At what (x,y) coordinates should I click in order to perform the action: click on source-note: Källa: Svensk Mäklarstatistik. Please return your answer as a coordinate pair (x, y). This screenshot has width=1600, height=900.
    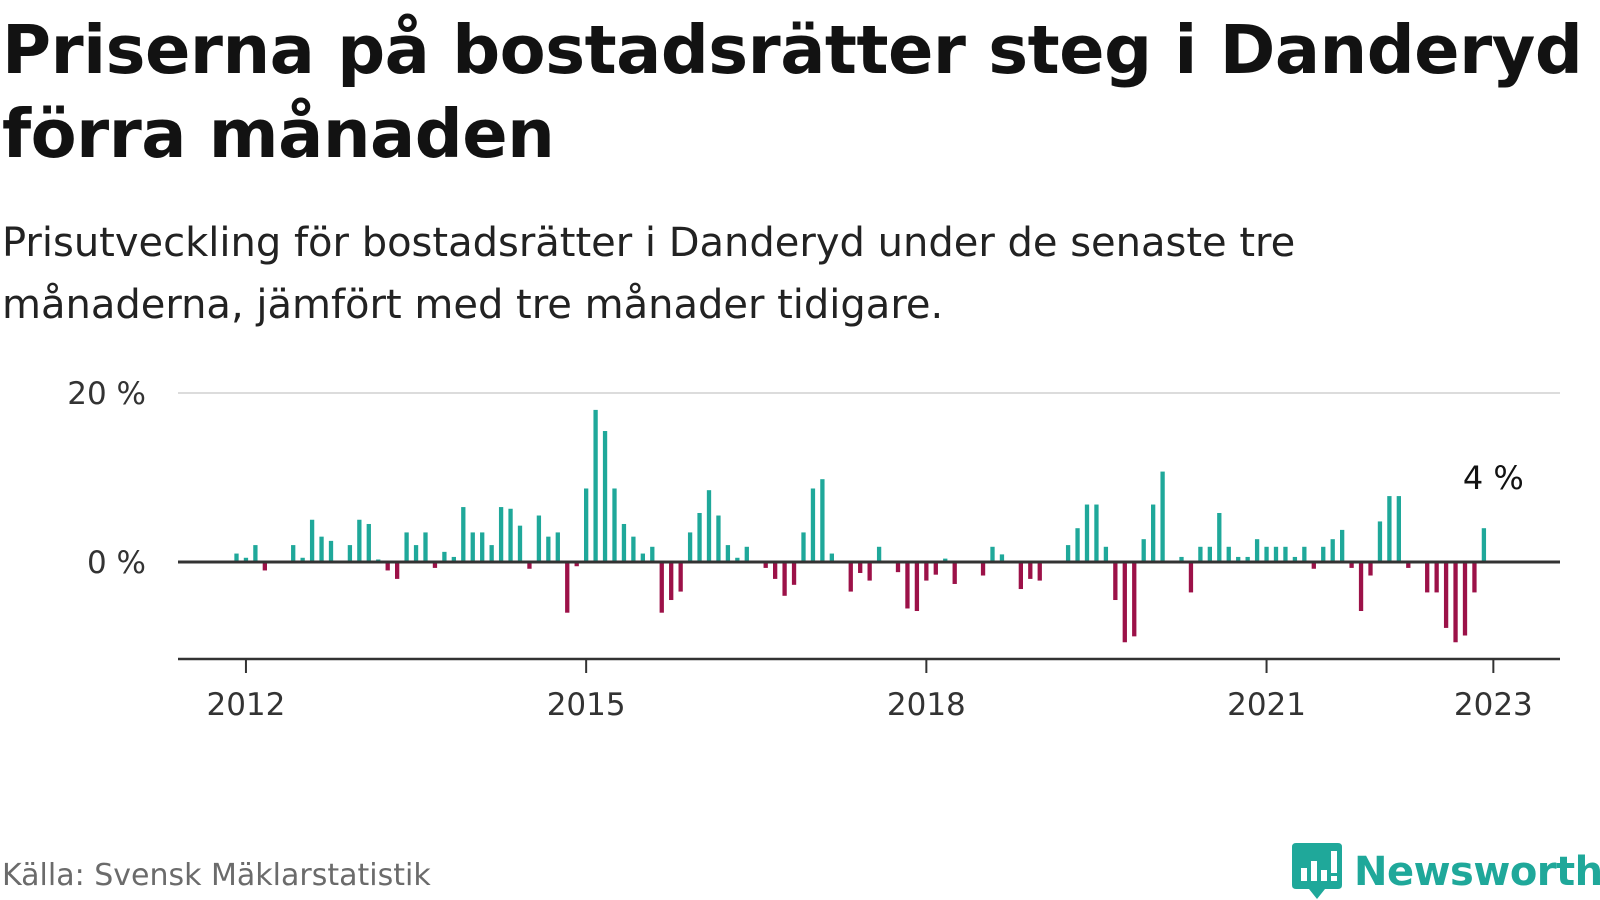
    Looking at the image, I should click on (216, 875).